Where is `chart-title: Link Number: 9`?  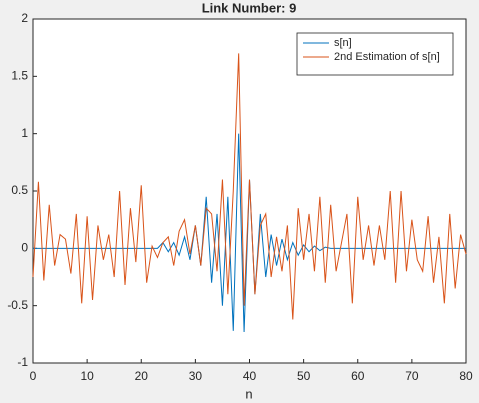 chart-title: Link Number: 9 is located at coordinates (249, 7).